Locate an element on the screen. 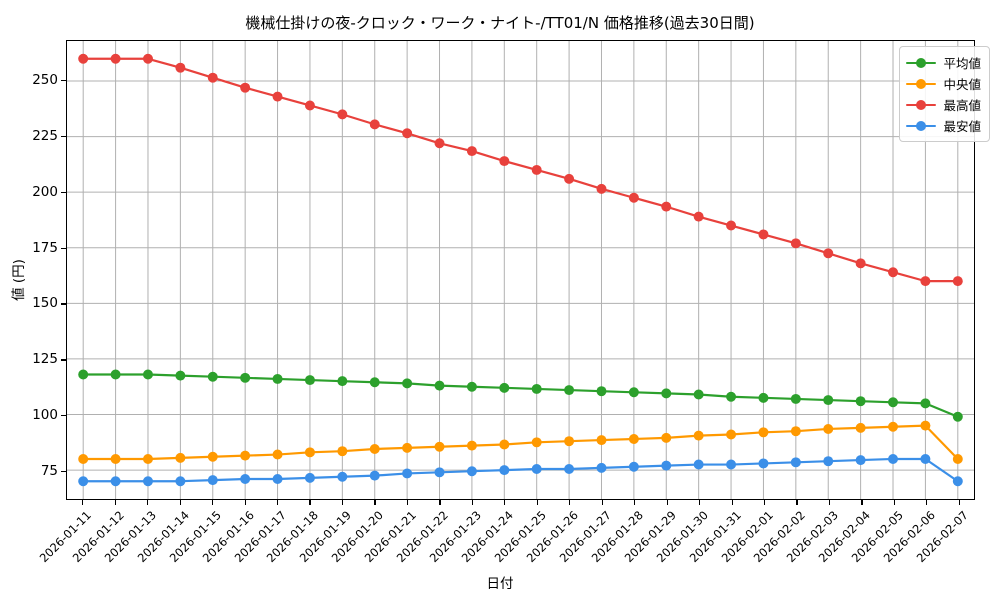 The image size is (1000, 600). legend-item: 中央値 is located at coordinates (943, 83).